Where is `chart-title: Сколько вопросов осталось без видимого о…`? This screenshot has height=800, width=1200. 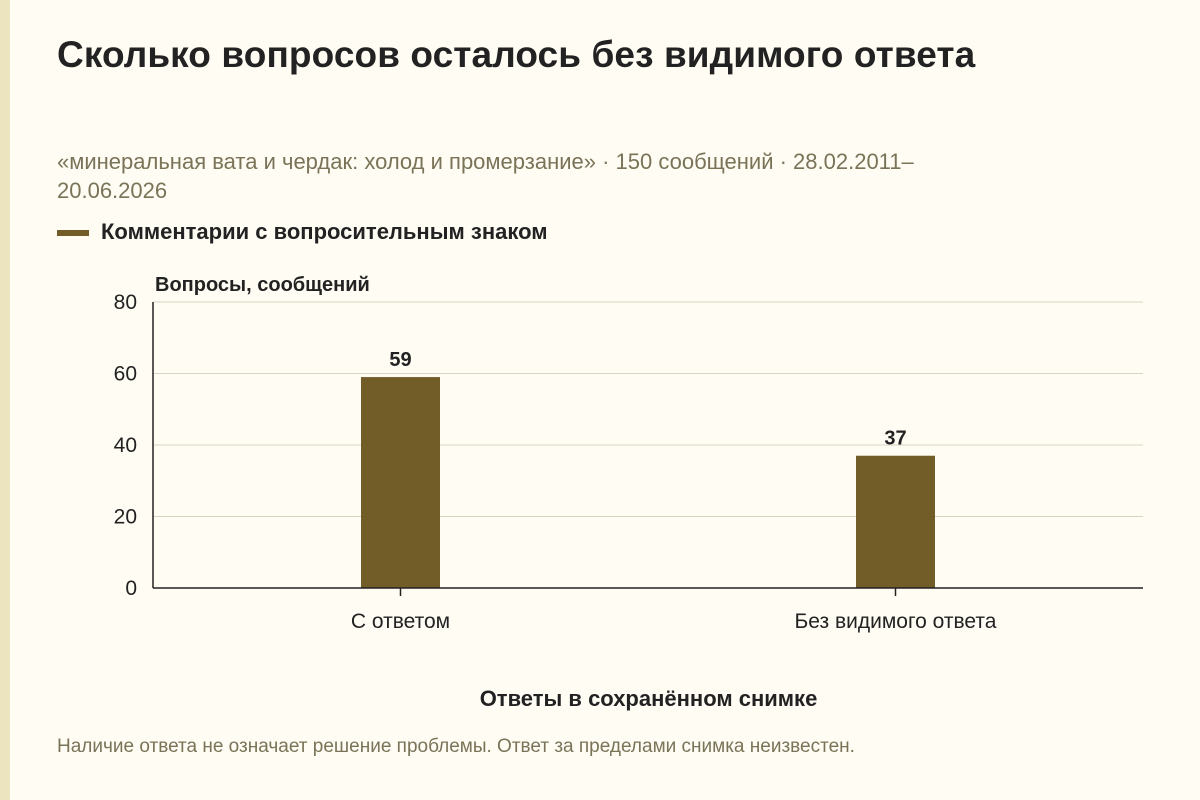 chart-title: Сколько вопросов осталось без видимого о… is located at coordinates (516, 54).